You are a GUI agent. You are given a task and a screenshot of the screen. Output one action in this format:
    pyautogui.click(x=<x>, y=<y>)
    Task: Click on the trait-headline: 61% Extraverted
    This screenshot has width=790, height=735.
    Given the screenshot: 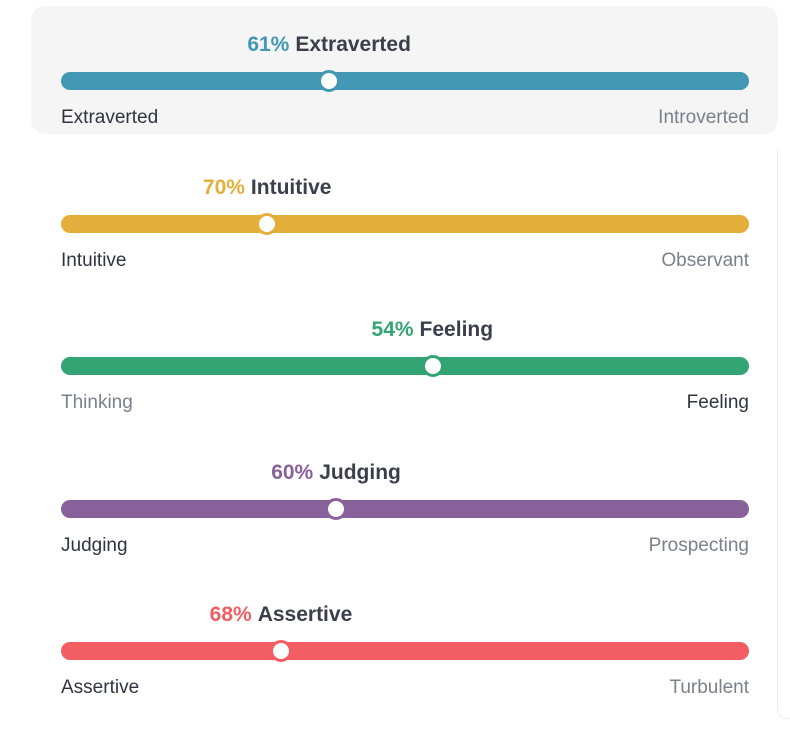 What is the action you would take?
    pyautogui.click(x=329, y=45)
    